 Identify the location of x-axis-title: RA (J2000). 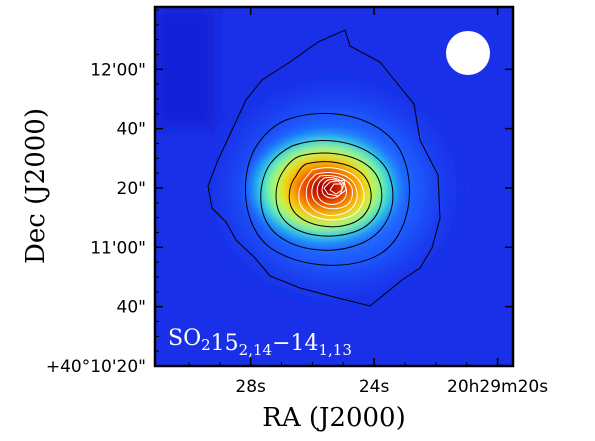
(334, 418).